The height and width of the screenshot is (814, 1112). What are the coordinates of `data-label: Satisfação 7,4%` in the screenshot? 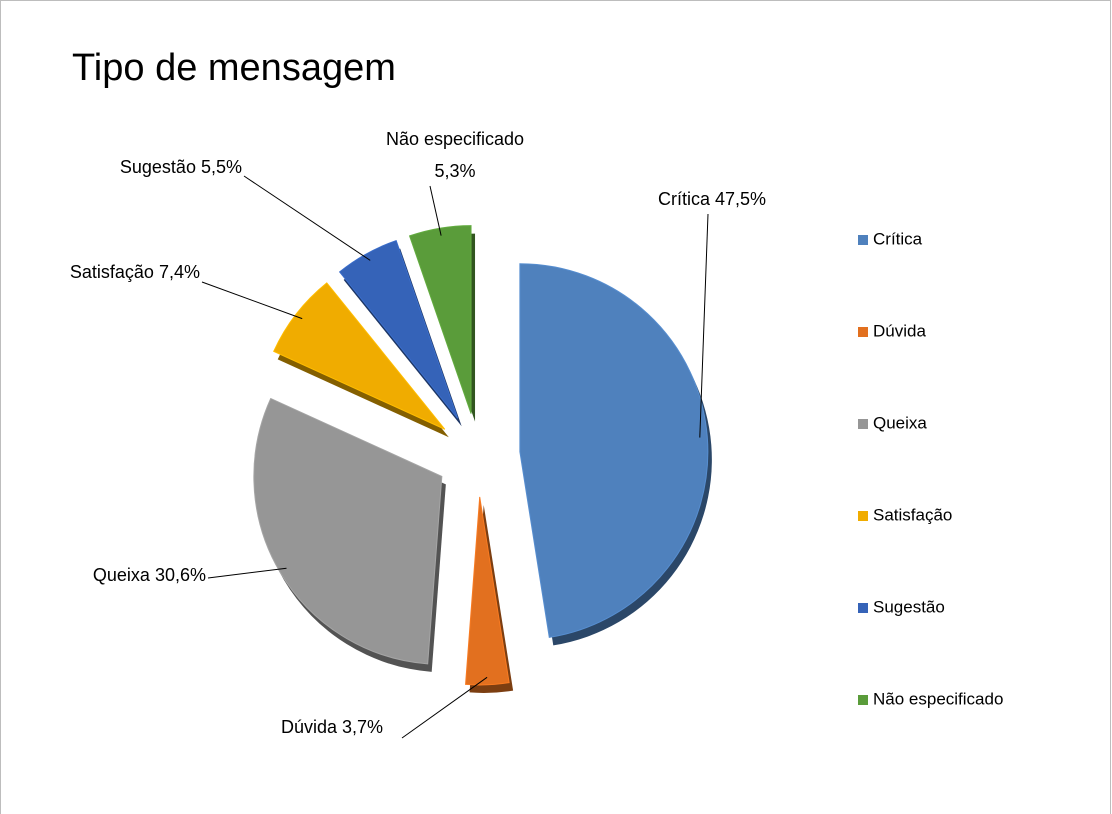 It's located at (135, 272).